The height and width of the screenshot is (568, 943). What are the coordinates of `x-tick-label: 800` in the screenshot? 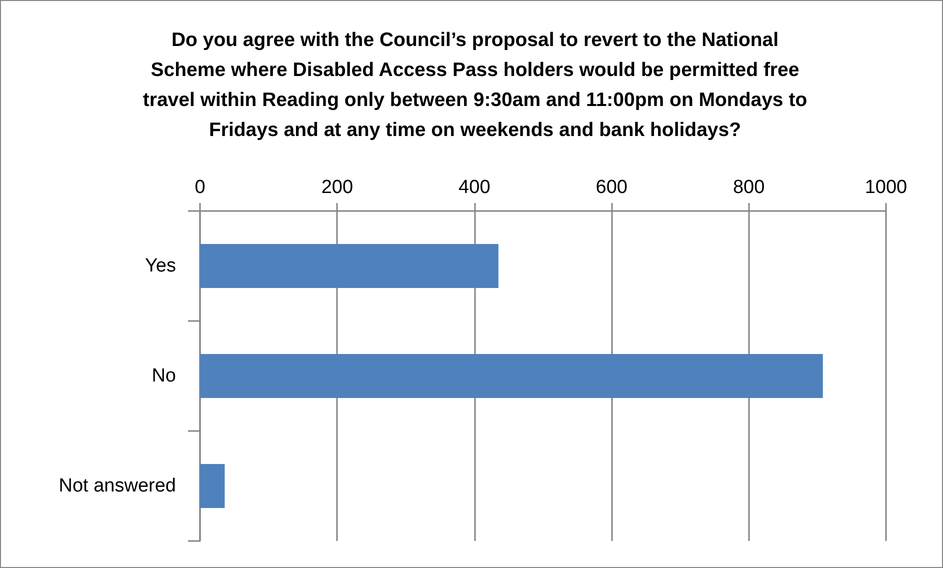 It's located at (748, 187).